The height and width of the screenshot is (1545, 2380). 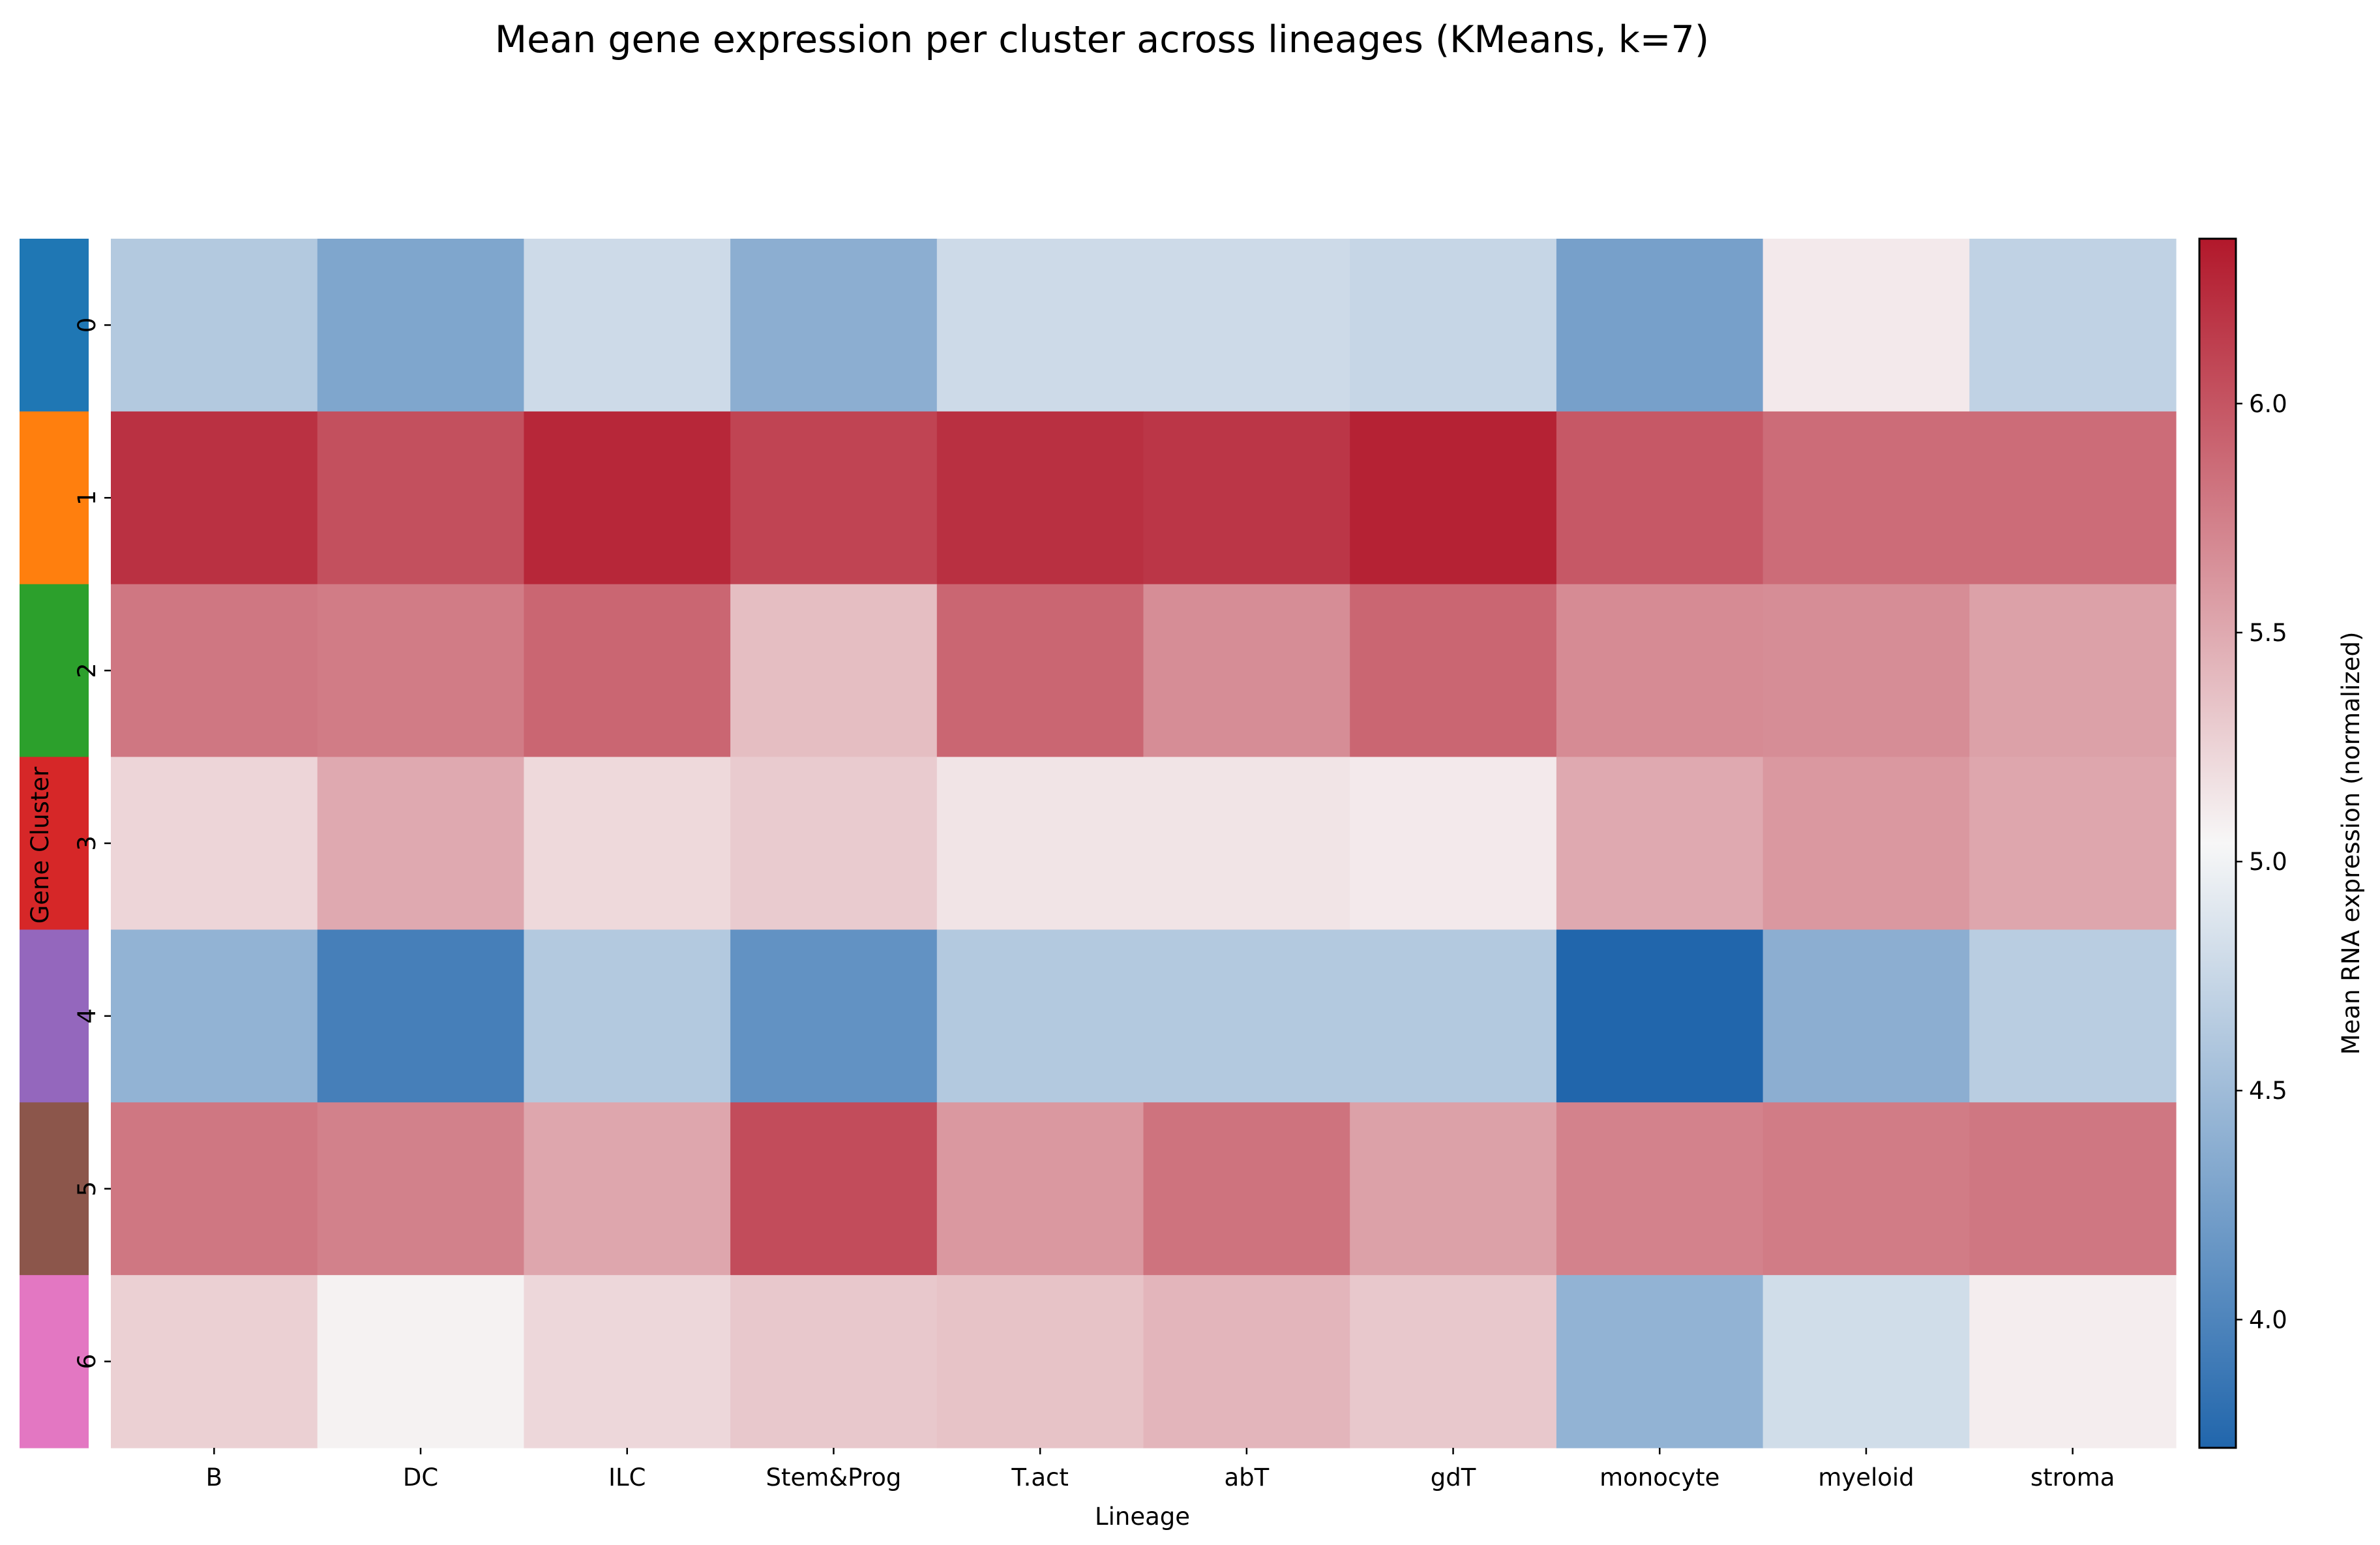 I want to click on x-tick-label: B, so click(x=214, y=1477).